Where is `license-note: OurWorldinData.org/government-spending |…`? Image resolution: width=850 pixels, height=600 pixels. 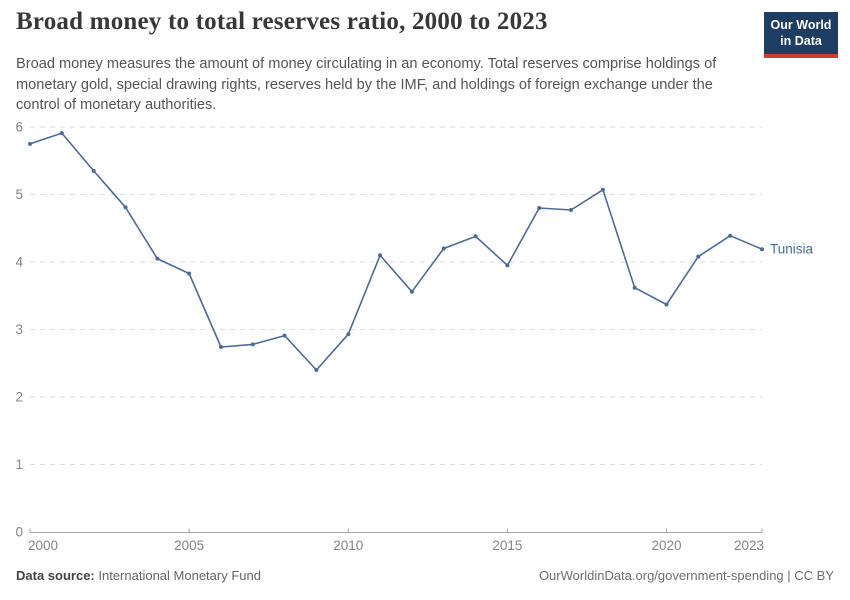 license-note: OurWorldinData.org/government-spending |… is located at coordinates (686, 575).